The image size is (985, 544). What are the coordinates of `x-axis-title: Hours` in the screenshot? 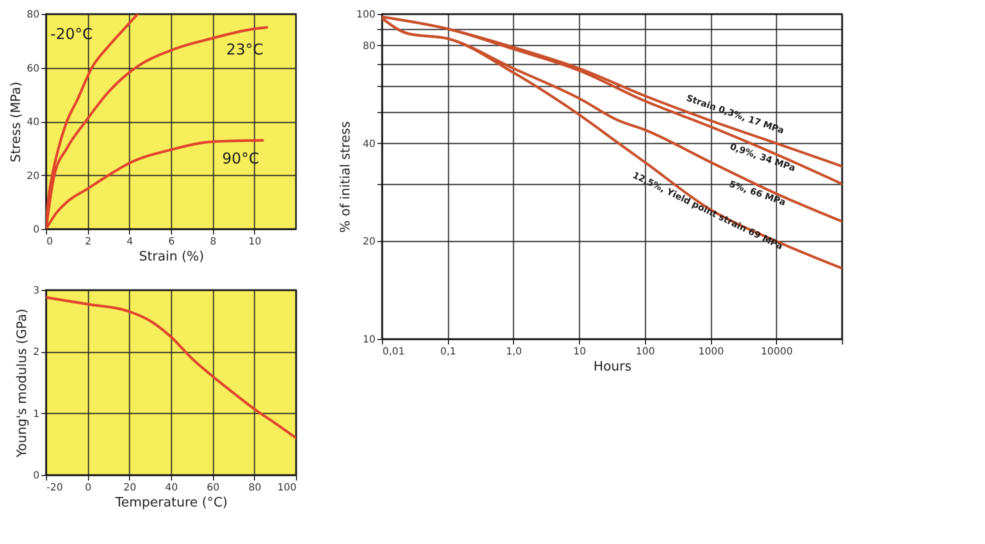 It's located at (612, 367).